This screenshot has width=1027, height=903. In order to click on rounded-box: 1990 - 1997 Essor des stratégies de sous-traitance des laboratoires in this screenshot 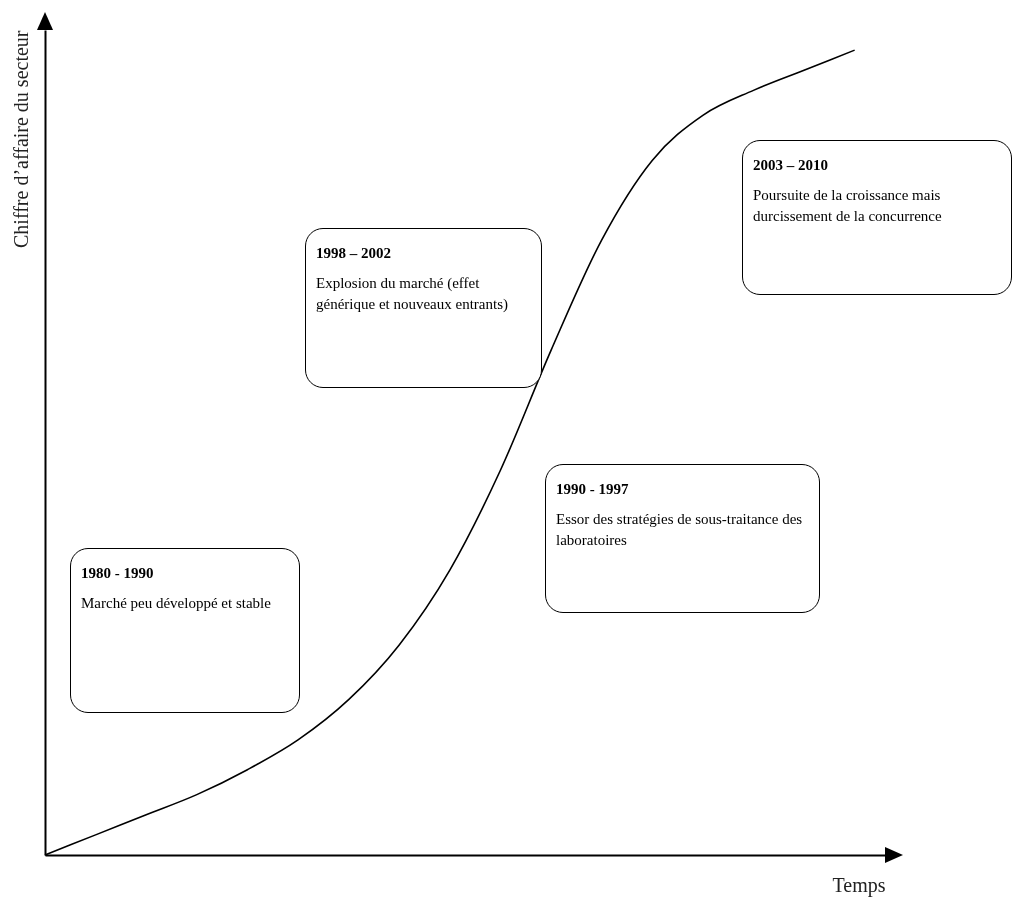, I will do `click(682, 538)`.